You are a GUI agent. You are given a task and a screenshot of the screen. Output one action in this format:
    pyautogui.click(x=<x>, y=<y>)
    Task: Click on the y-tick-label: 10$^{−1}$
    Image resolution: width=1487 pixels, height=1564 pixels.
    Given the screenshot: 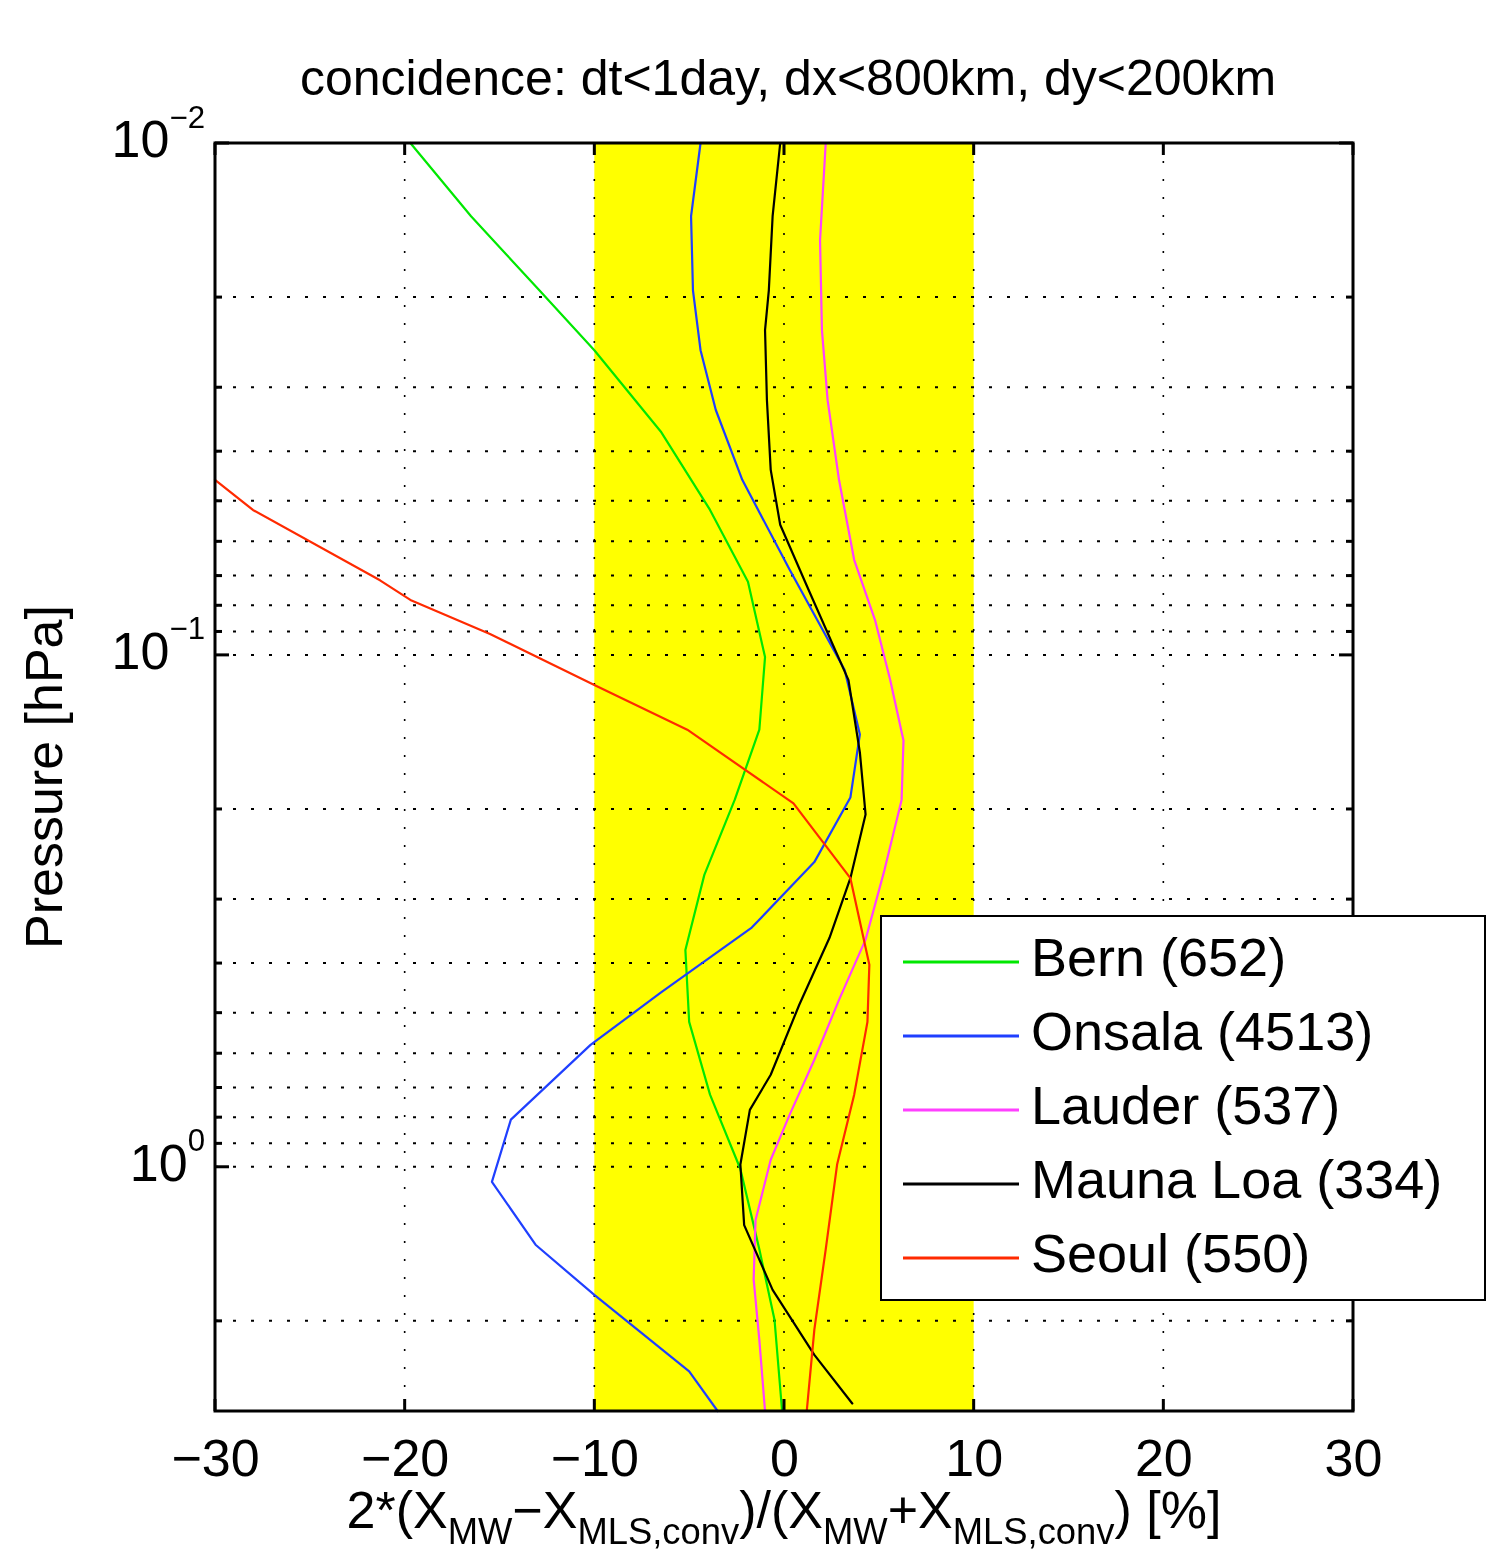 What is the action you would take?
    pyautogui.click(x=158, y=645)
    